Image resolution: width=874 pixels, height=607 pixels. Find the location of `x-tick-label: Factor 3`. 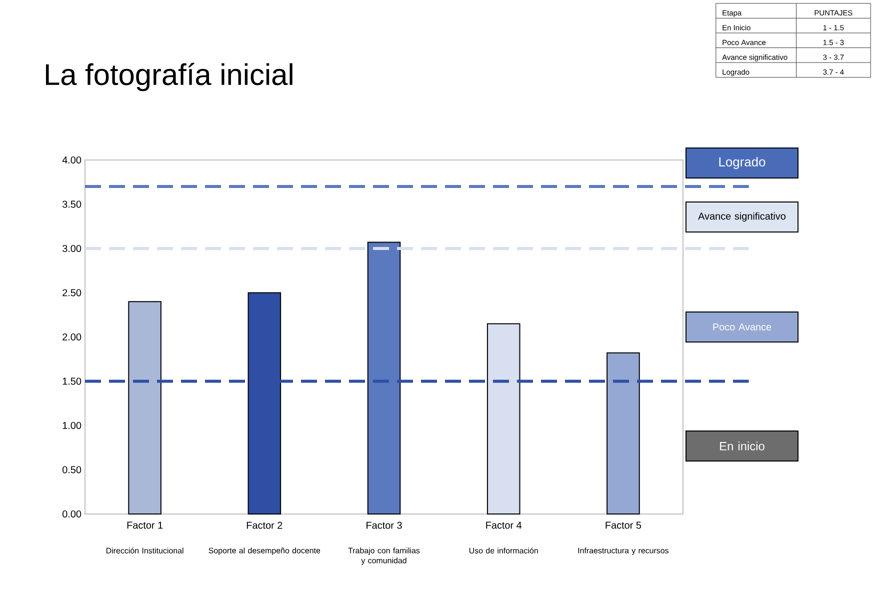

x-tick-label: Factor 3 is located at coordinates (384, 525).